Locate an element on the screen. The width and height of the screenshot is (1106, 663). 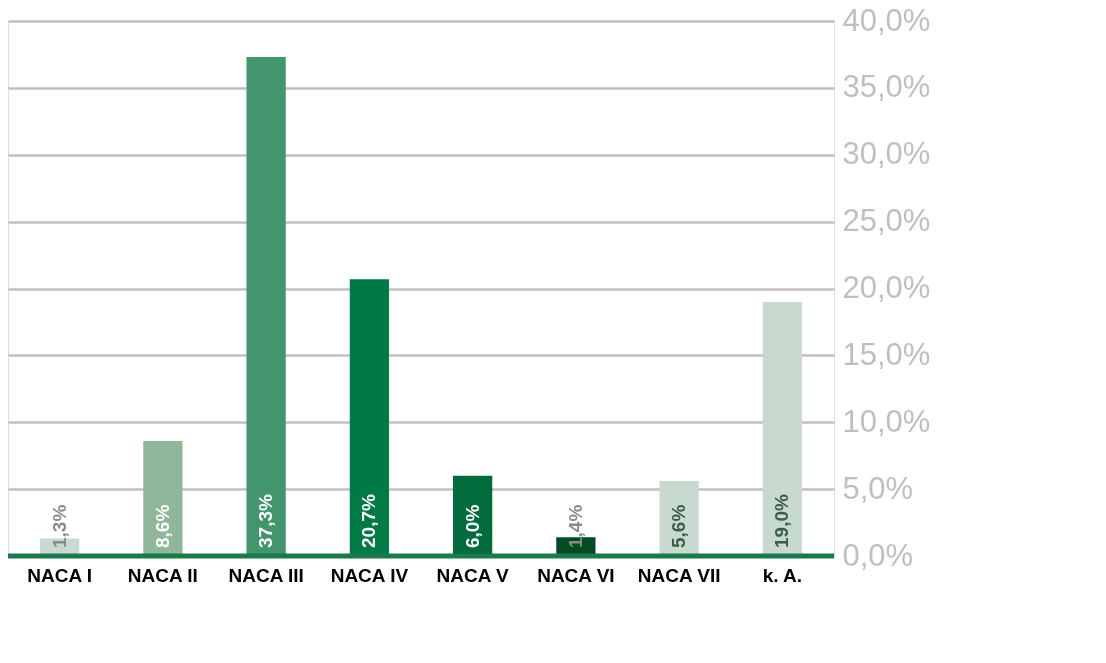
data-label: 20,7% is located at coordinates (369, 521).